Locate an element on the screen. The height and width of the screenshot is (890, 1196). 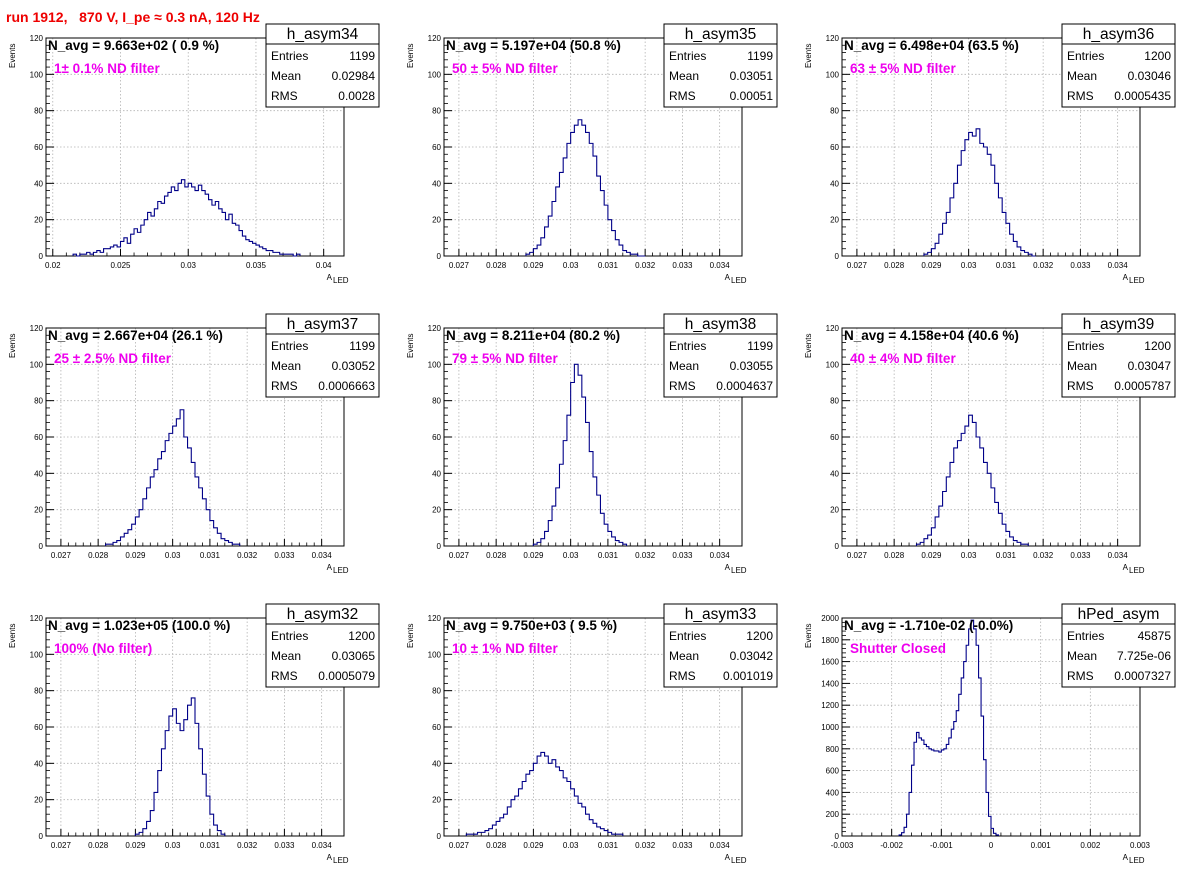
x-tick-label: -0.002 is located at coordinates (891, 845).